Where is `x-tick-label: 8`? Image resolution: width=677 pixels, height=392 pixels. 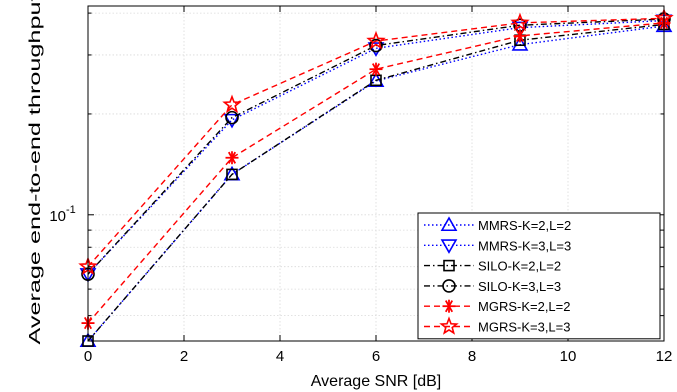 x-tick-label: 8 is located at coordinates (472, 356).